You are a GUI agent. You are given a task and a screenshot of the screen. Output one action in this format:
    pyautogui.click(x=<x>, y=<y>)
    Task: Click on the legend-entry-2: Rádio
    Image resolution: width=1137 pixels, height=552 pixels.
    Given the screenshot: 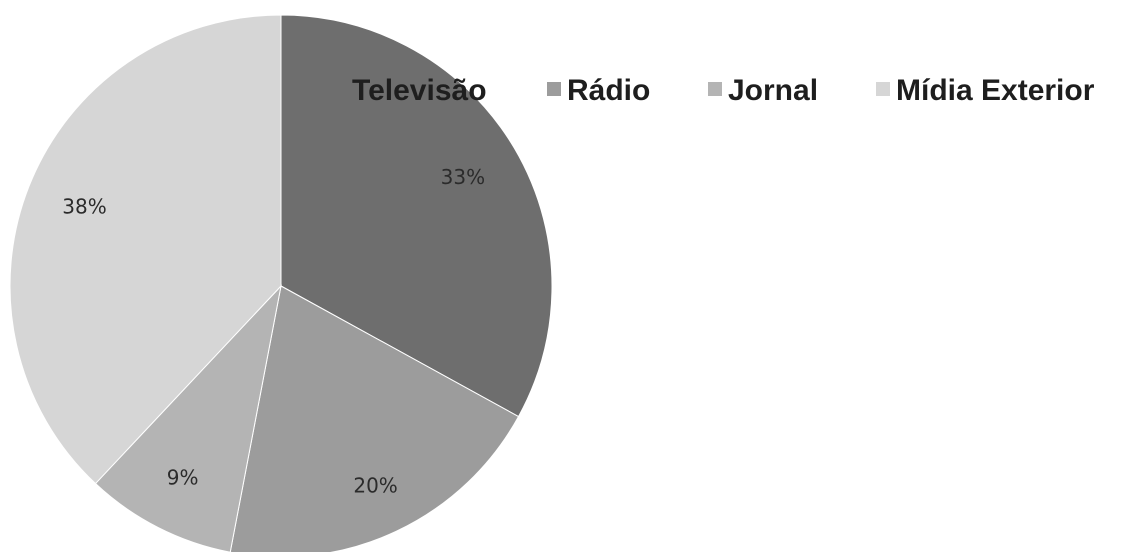 What is the action you would take?
    pyautogui.click(x=598, y=90)
    